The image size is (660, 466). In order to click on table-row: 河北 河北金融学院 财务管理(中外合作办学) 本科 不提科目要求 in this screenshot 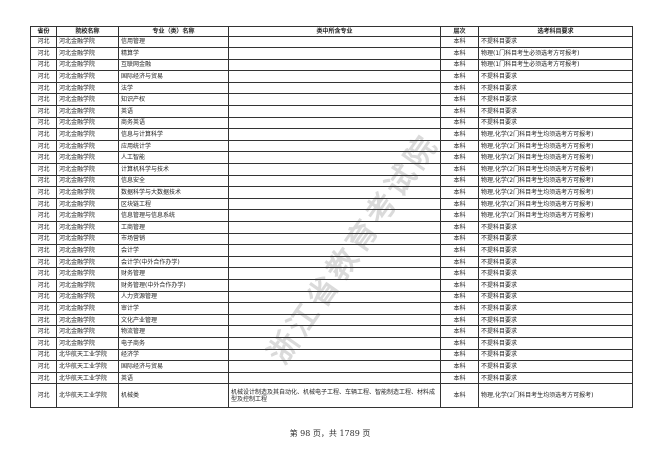, I will do `click(331, 285)`.